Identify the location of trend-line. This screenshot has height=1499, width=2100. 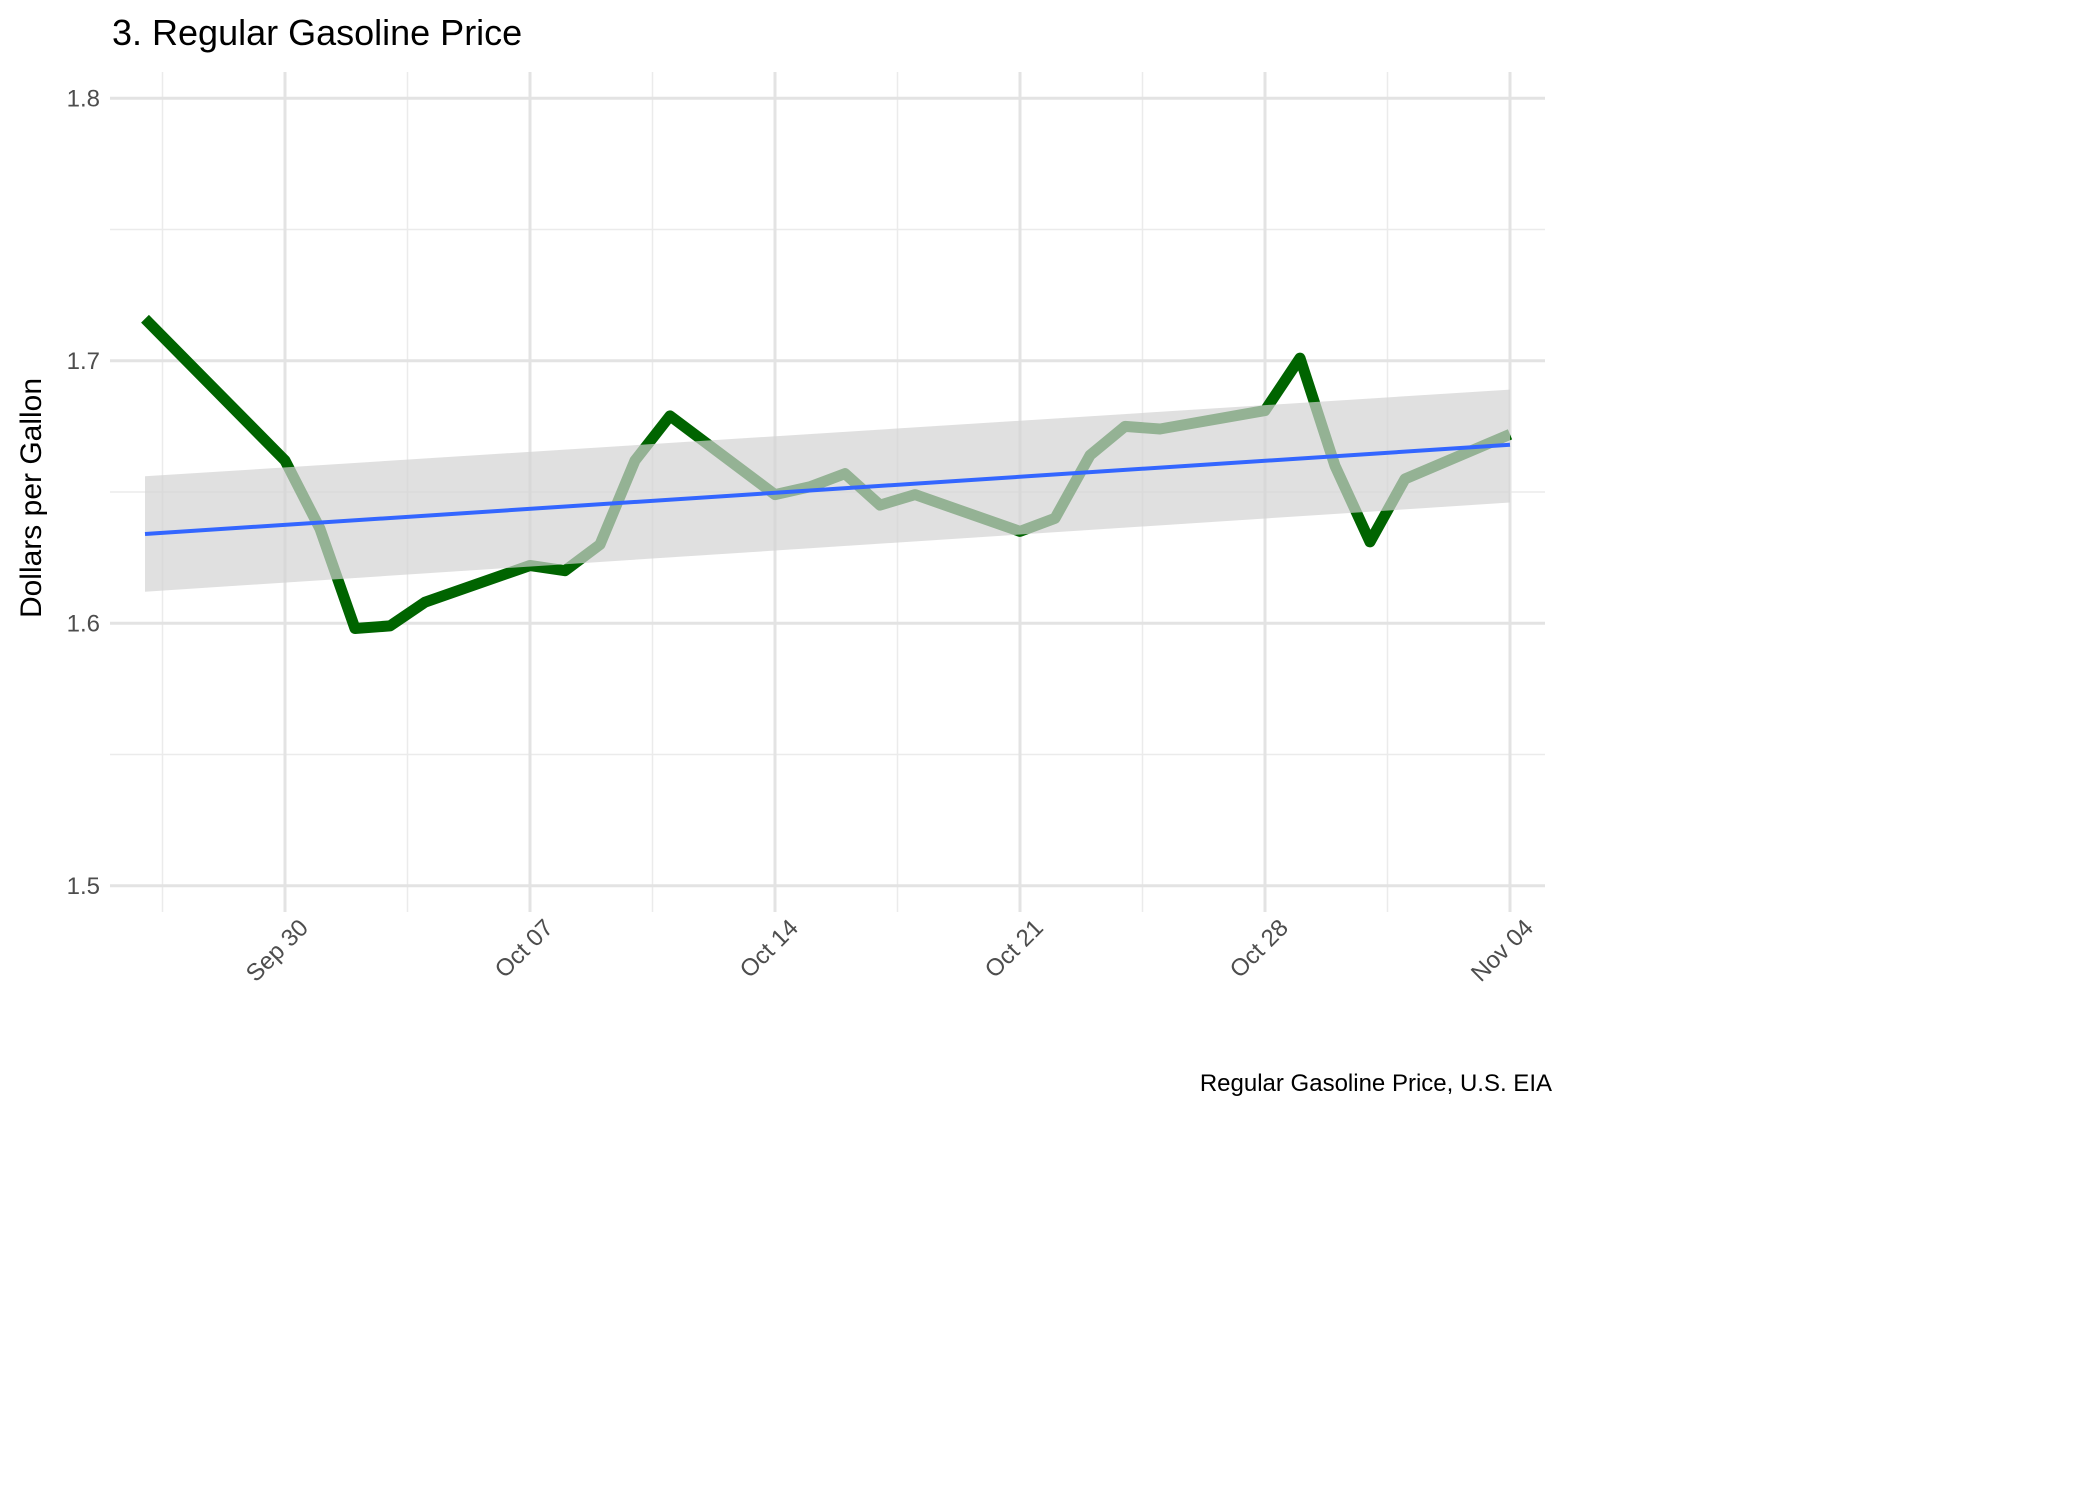
(827, 489).